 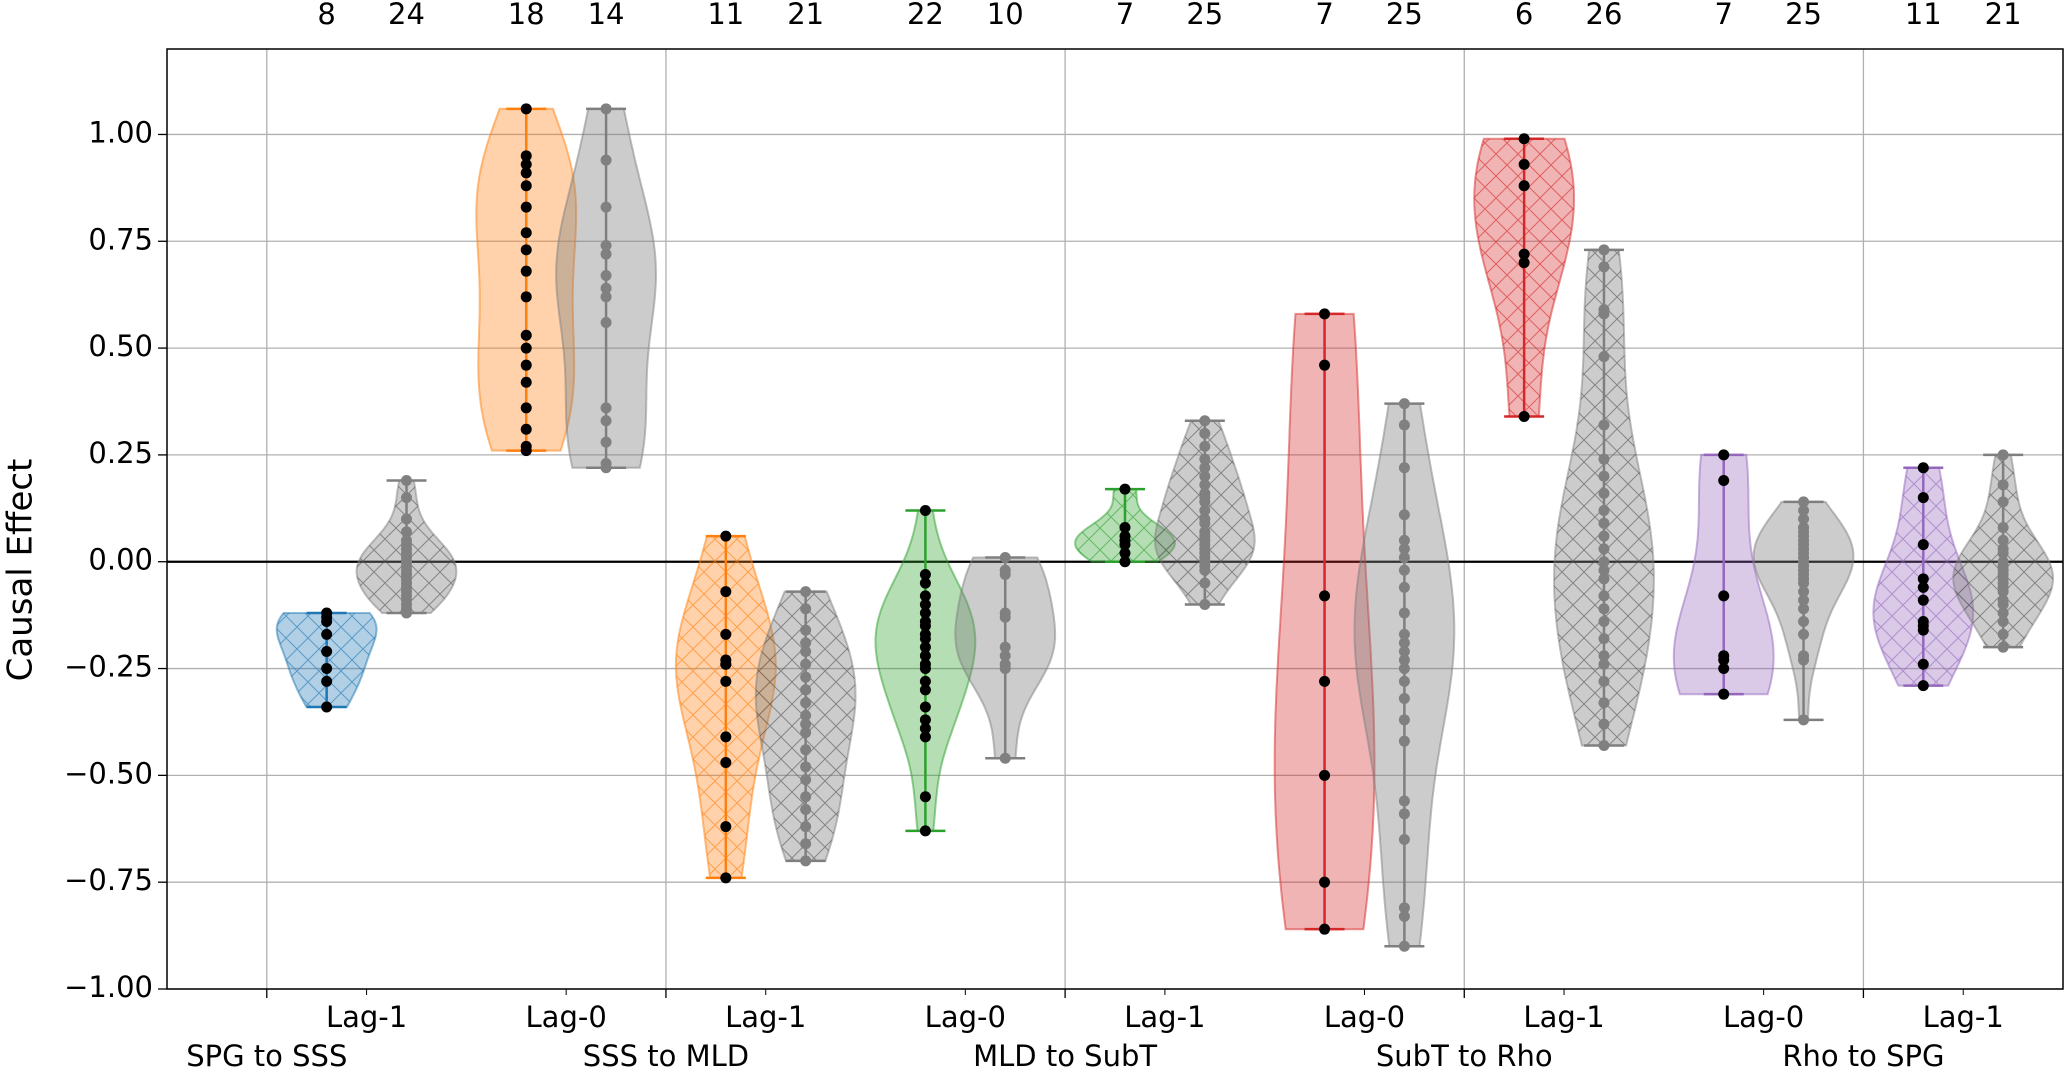 What do you see at coordinates (1005, 15) in the screenshot?
I see `count-label: 10` at bounding box center [1005, 15].